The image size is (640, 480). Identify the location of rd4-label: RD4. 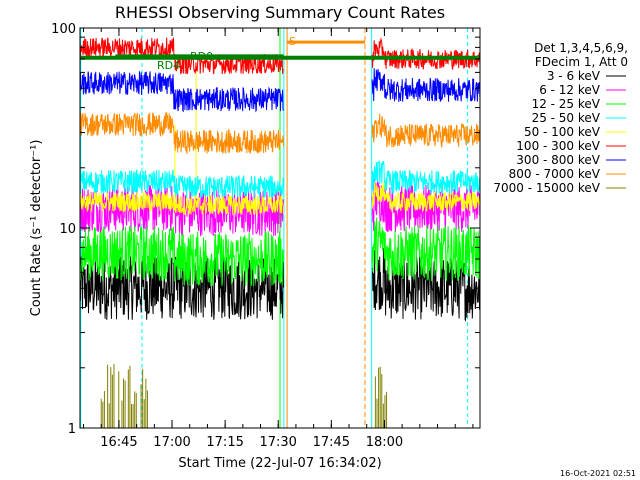
(168, 65).